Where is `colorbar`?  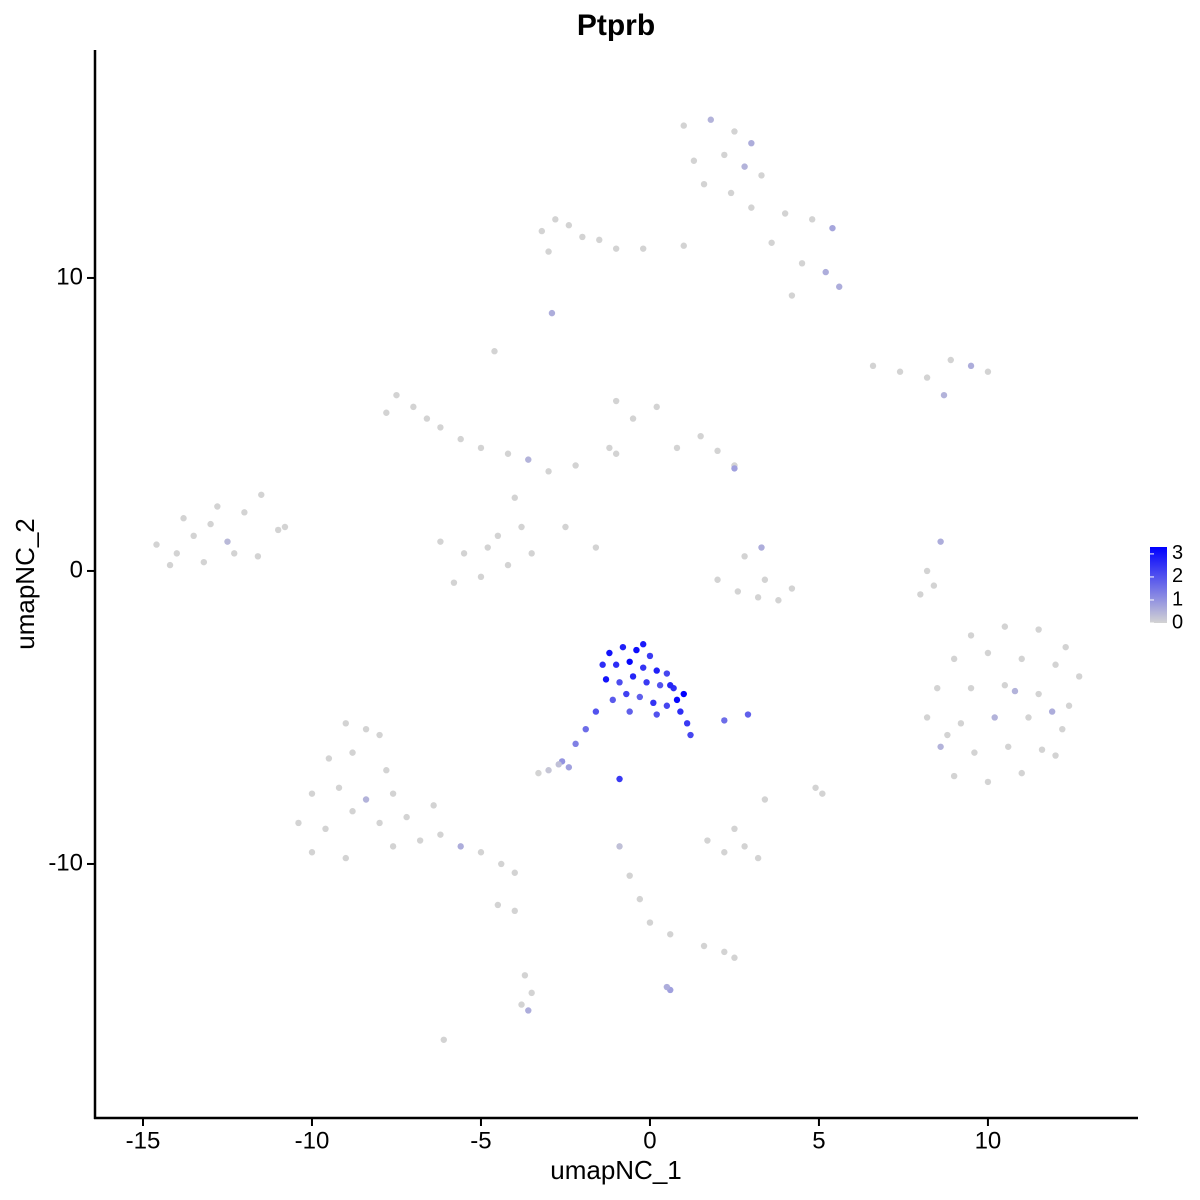 colorbar is located at coordinates (1158, 585).